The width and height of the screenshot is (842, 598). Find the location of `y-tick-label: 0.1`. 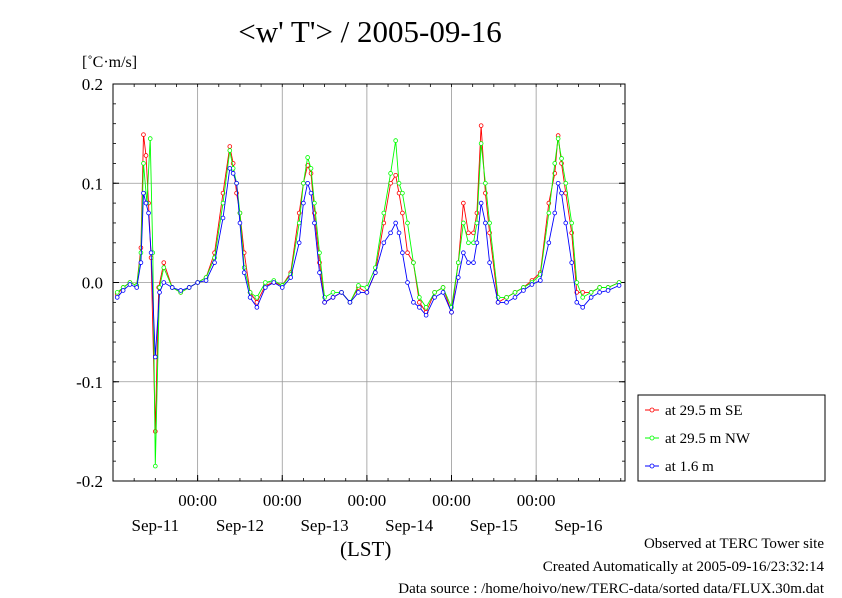

y-tick-label: 0.1 is located at coordinates (92, 183).